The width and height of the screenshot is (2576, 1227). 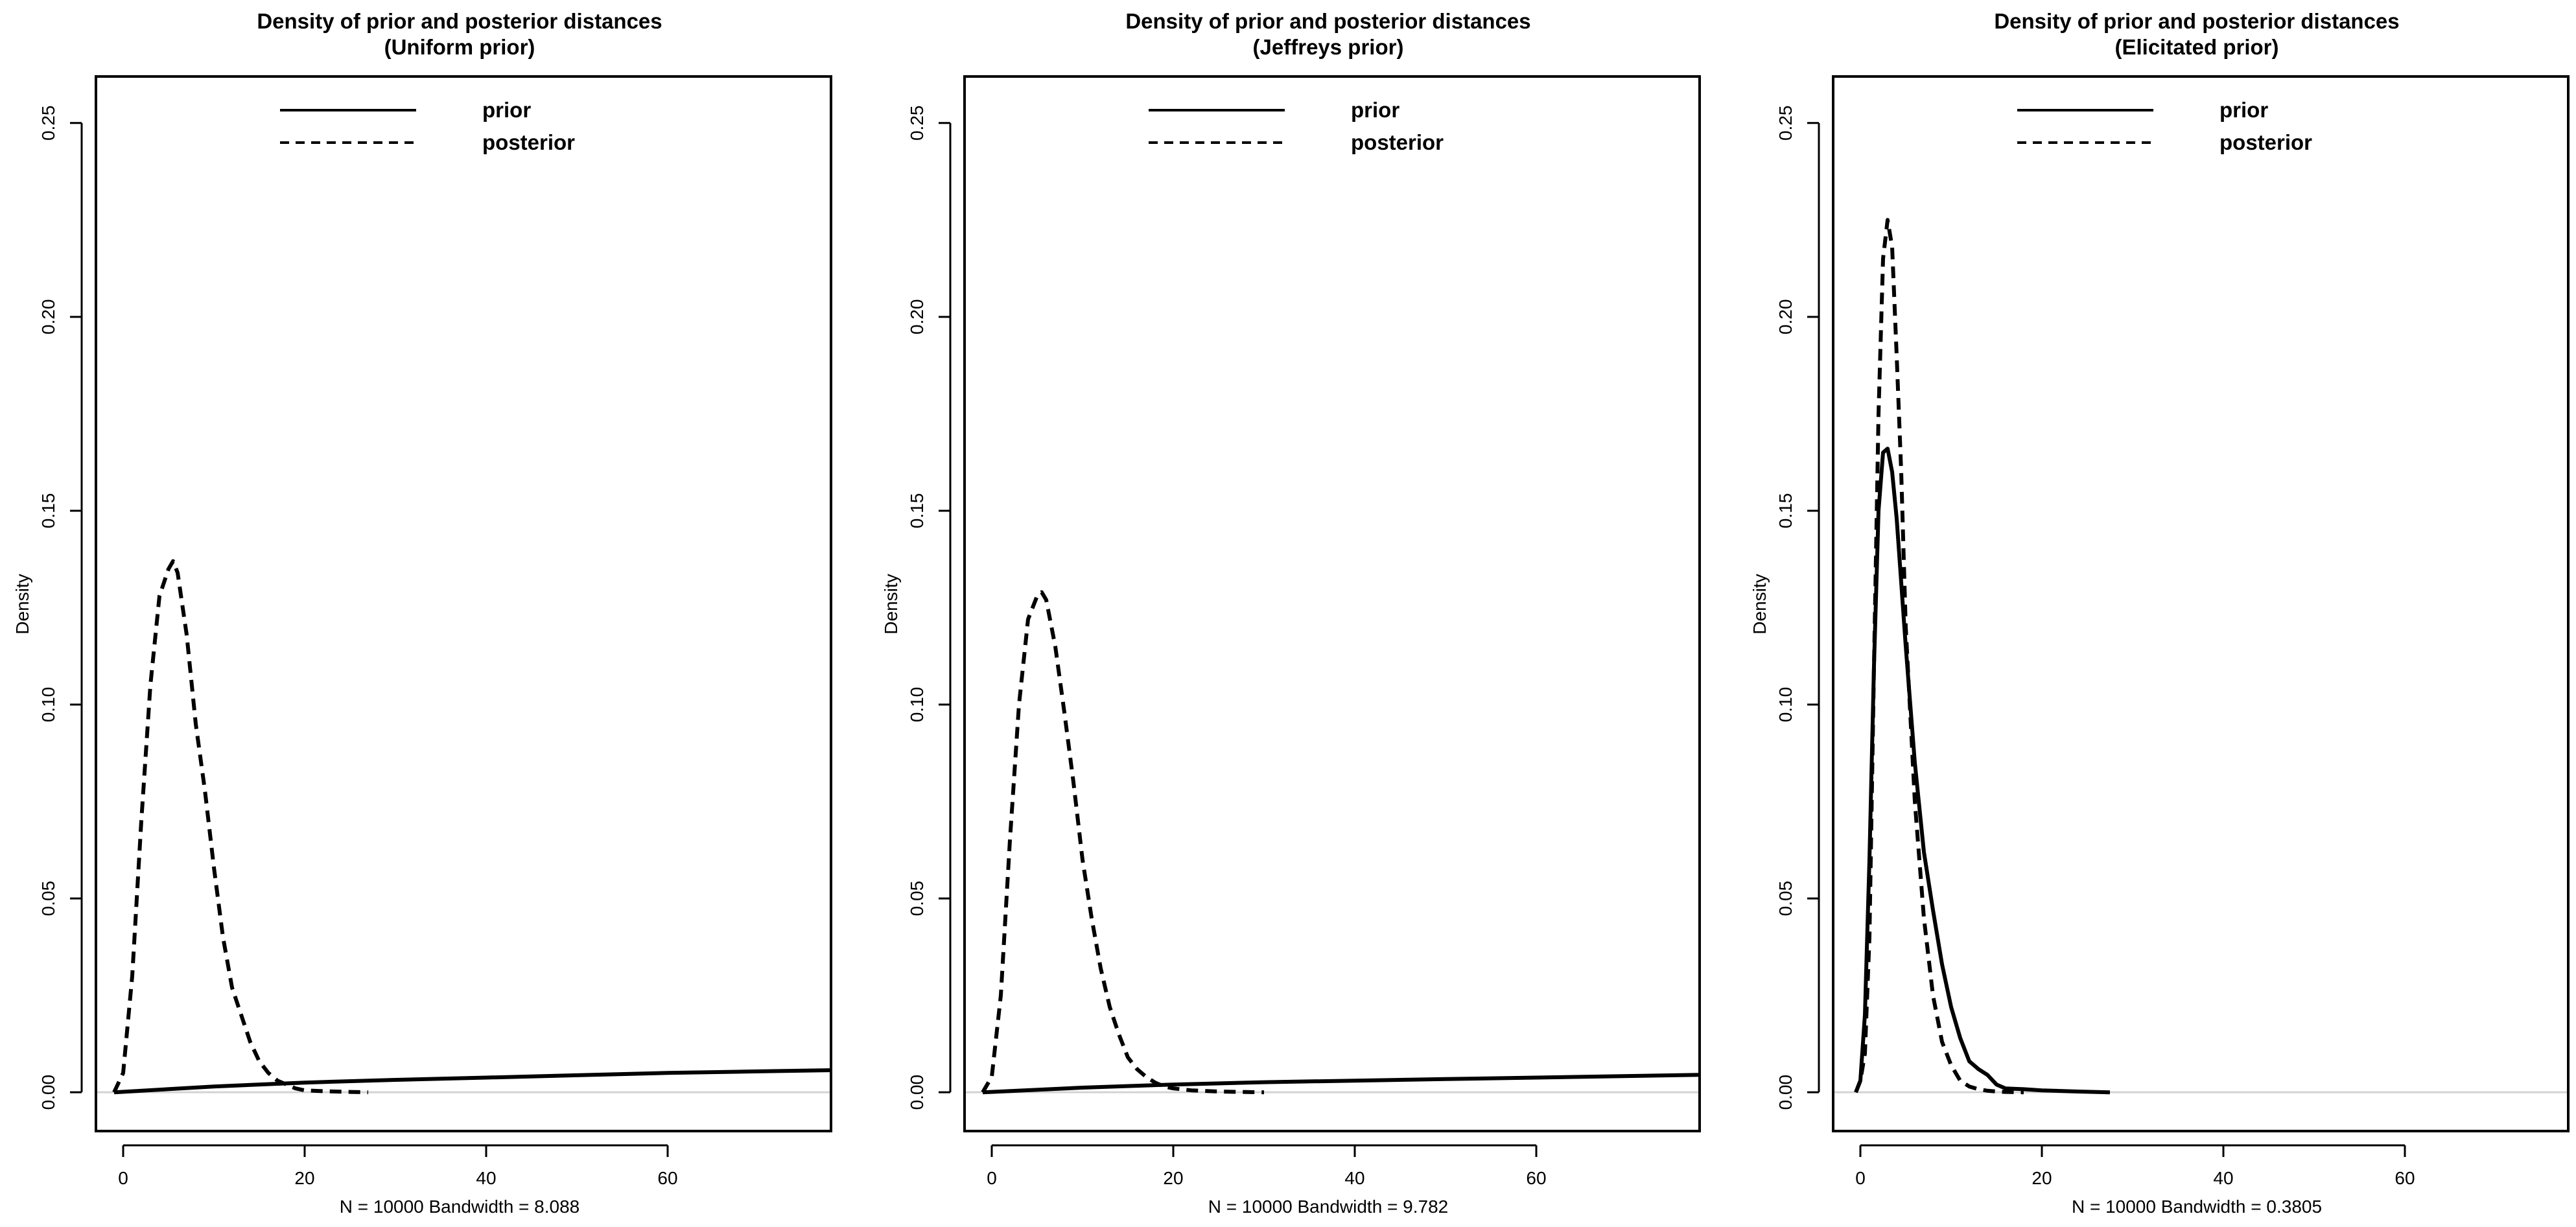 I want to click on x-axis-label: N = 10000 Bandwidth = 9.782, so click(x=1328, y=1207).